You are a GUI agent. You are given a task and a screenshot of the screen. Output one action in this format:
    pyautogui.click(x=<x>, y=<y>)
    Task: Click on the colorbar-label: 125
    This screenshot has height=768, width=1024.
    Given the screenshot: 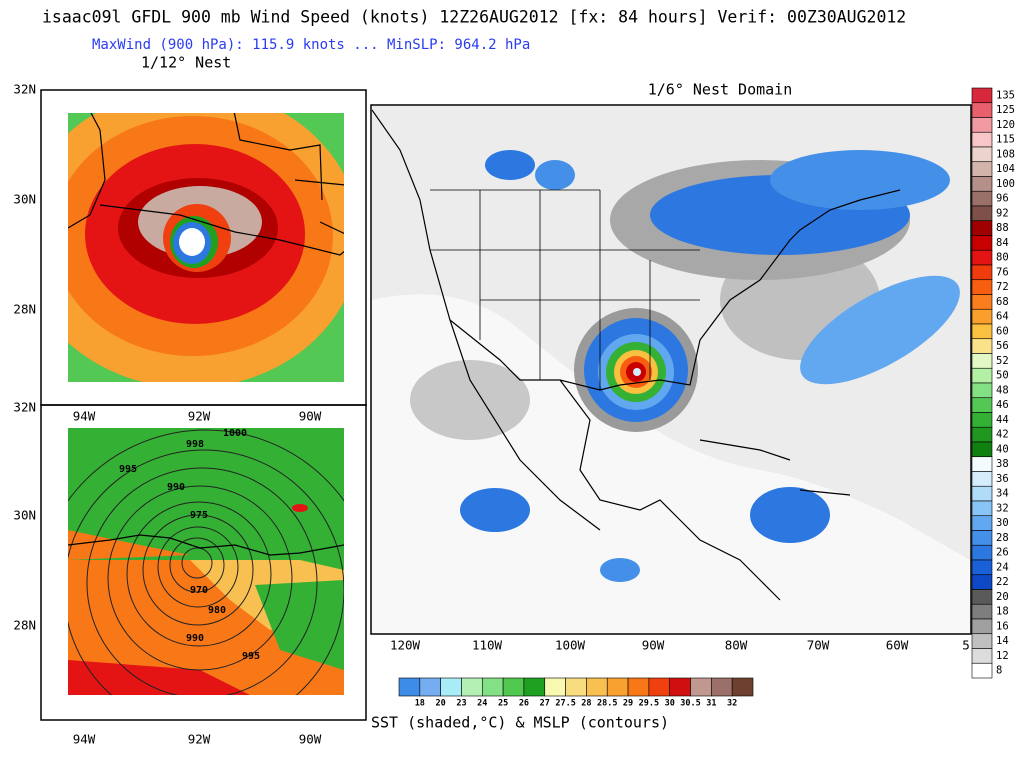 What is the action you would take?
    pyautogui.click(x=1005, y=110)
    